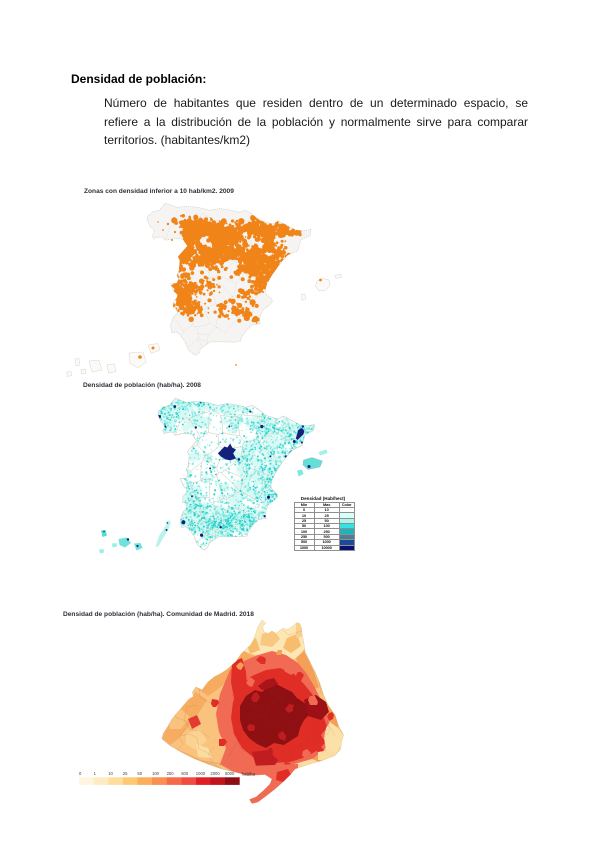 This screenshot has width=600, height=848. I want to click on svg-text: hab/ha, so click(249, 774).